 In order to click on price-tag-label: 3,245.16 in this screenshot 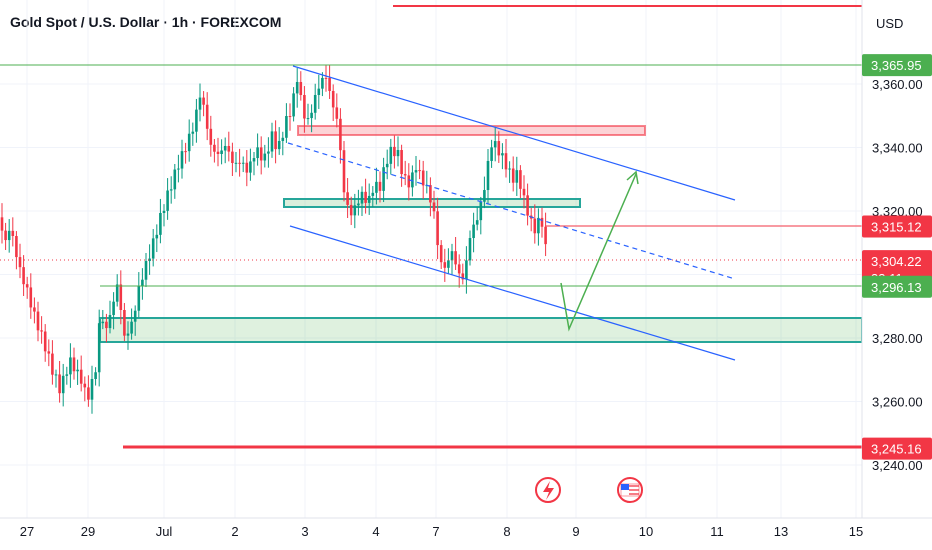, I will do `click(896, 449)`.